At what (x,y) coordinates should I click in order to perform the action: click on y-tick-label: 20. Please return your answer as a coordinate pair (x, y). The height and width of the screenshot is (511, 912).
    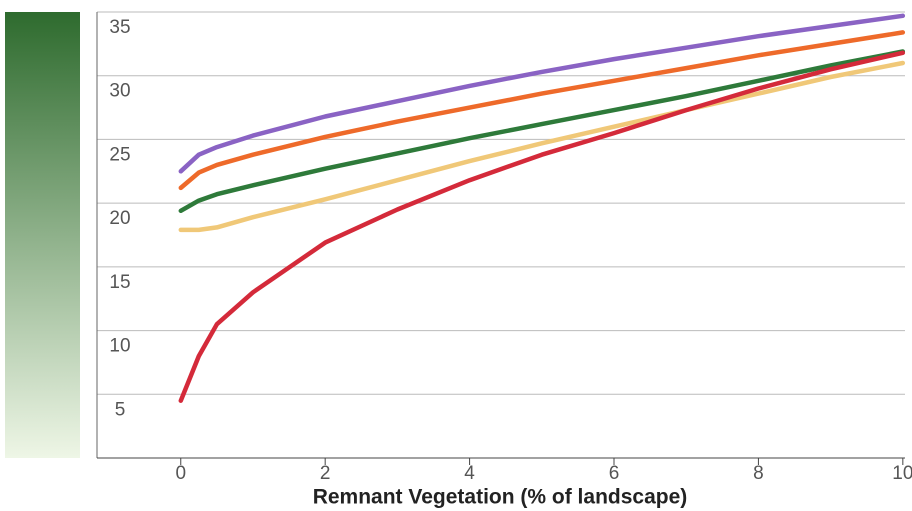
    Looking at the image, I should click on (119, 218).